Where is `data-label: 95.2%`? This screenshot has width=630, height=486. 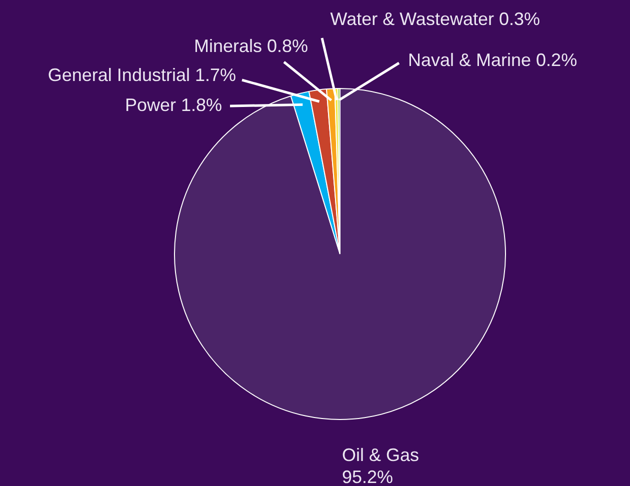
data-label: 95.2% is located at coordinates (368, 476).